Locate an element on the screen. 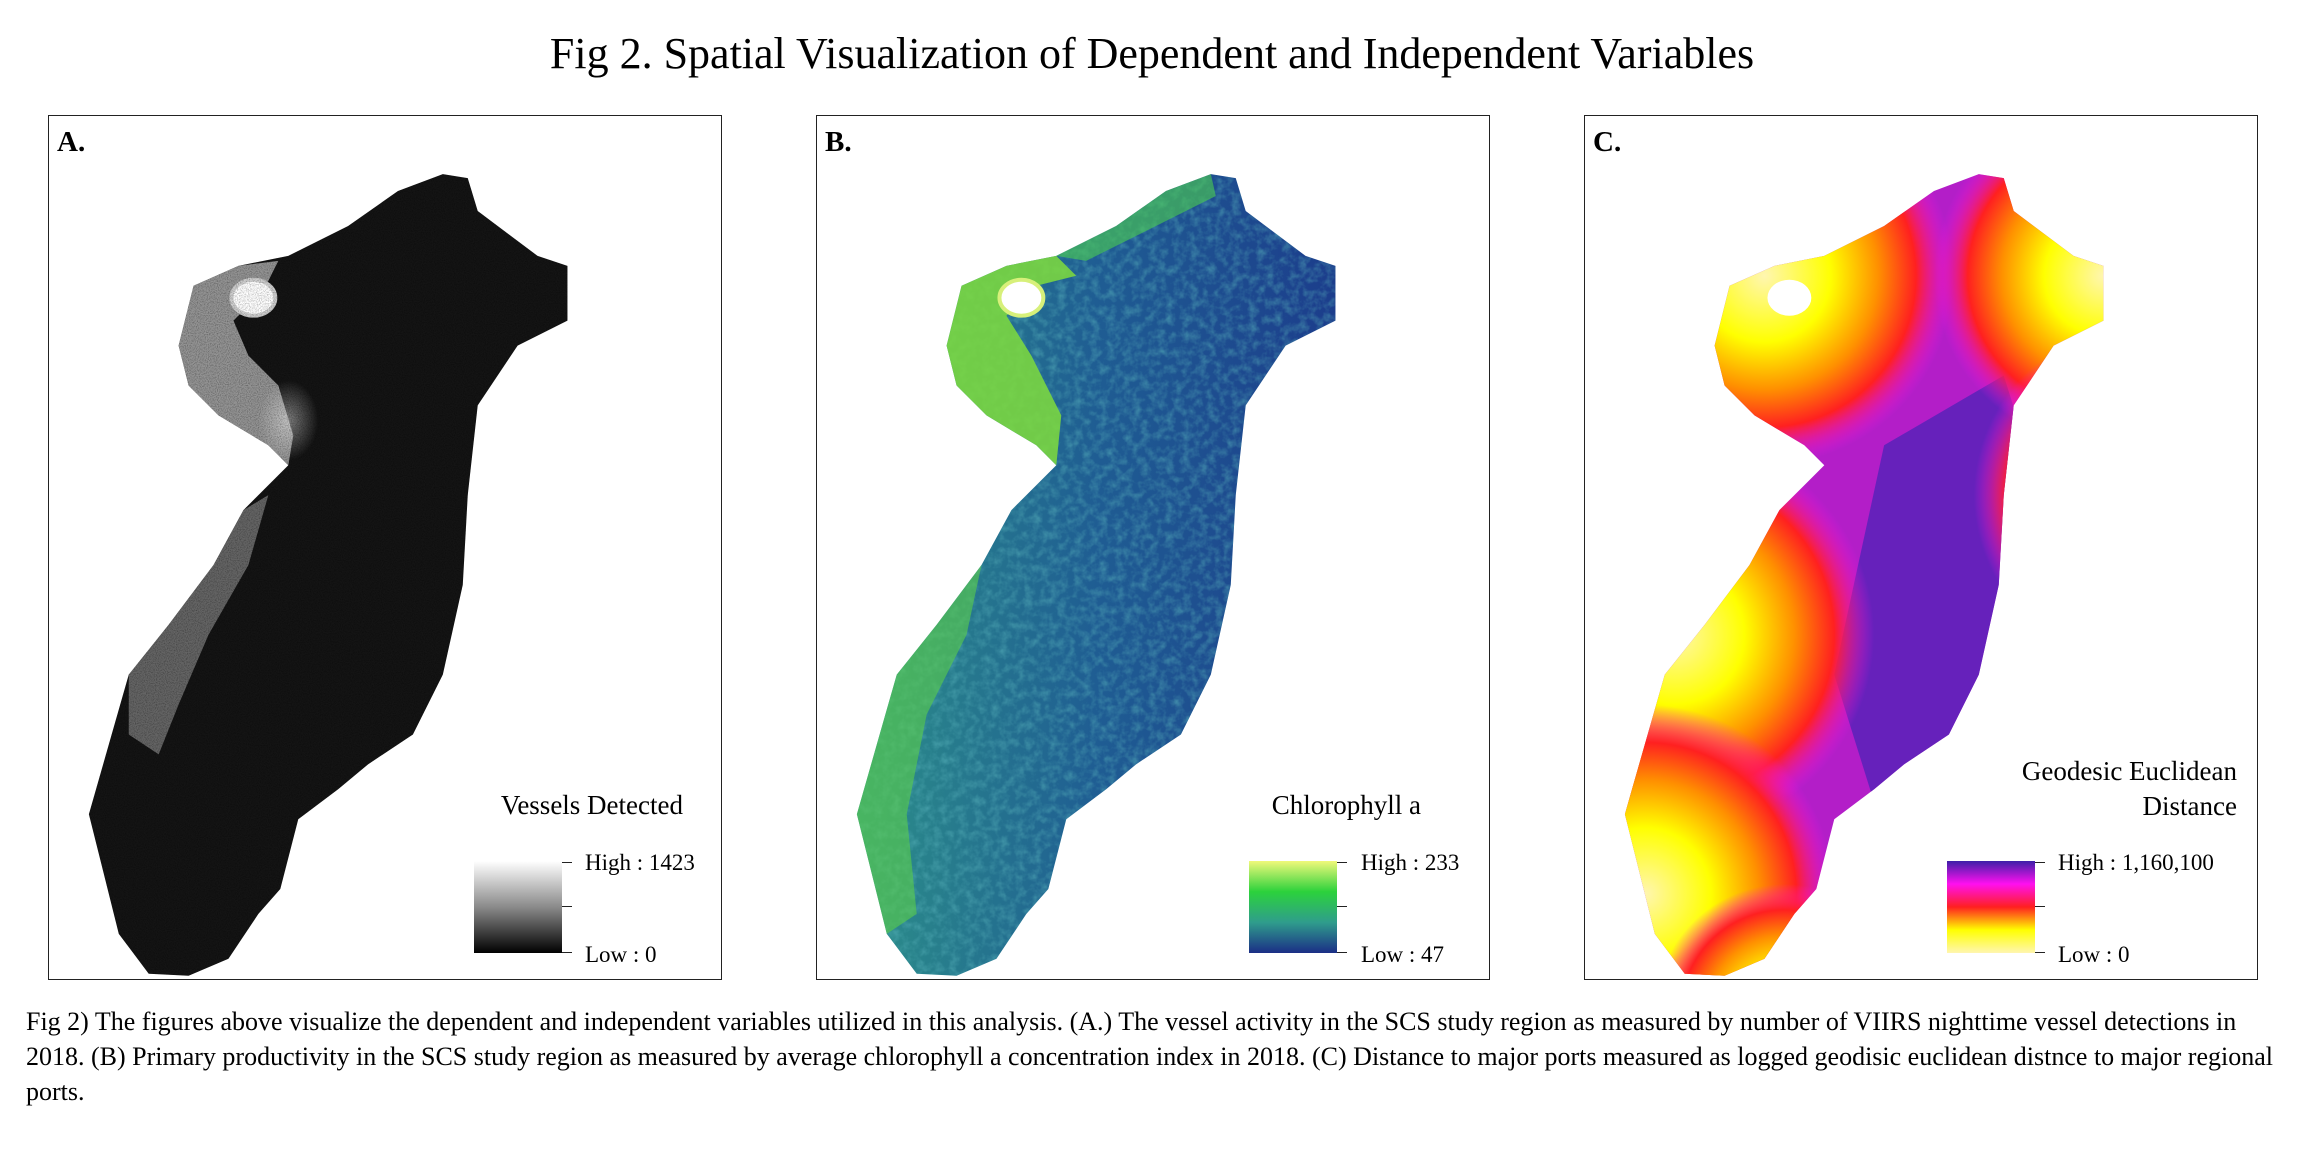 This screenshot has width=2304, height=1152. coastal-high-chlorophyll-south is located at coordinates (919, 749).